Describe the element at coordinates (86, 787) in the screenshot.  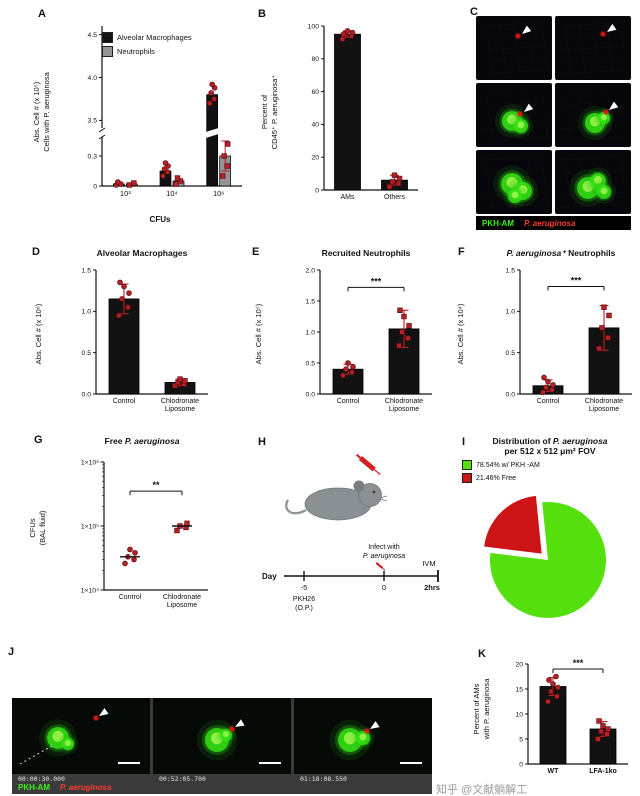
I see `p-aeruginosa-label-j: P. aeruginosa` at that location.